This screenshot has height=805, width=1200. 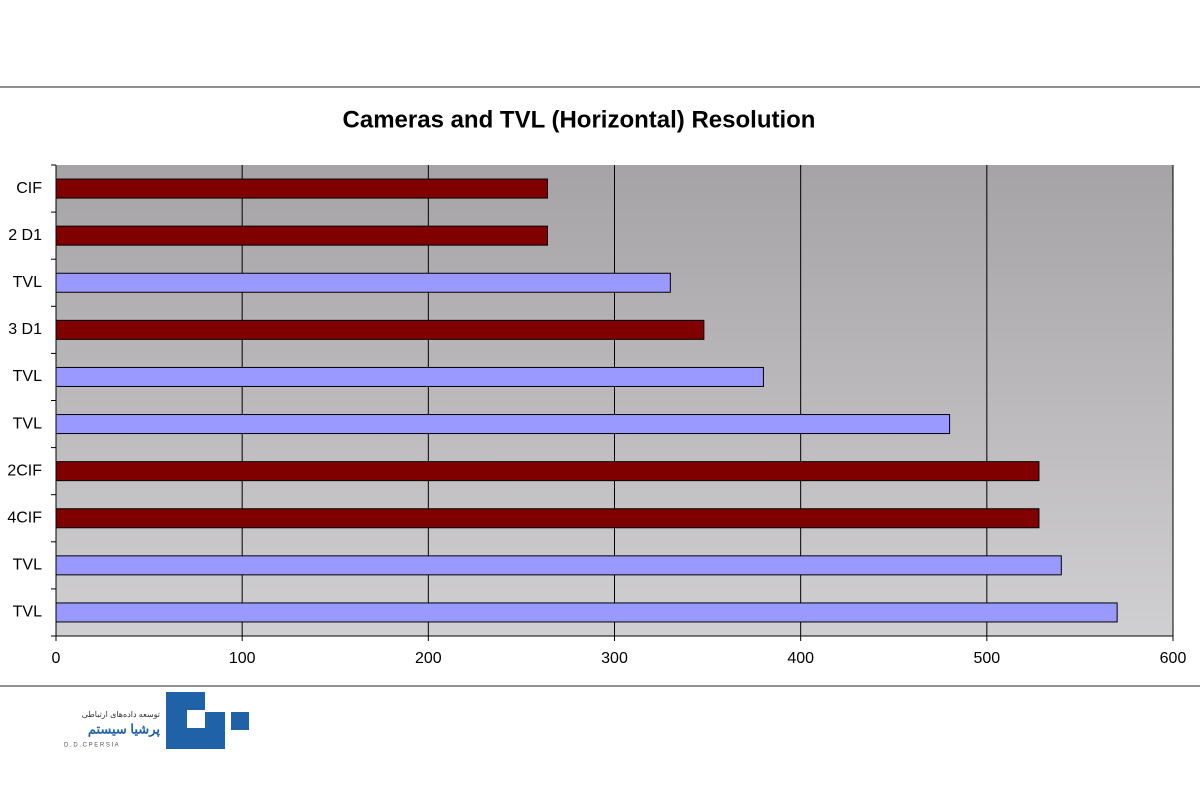 What do you see at coordinates (25, 235) in the screenshot?
I see `y-tick-label: 2 D1` at bounding box center [25, 235].